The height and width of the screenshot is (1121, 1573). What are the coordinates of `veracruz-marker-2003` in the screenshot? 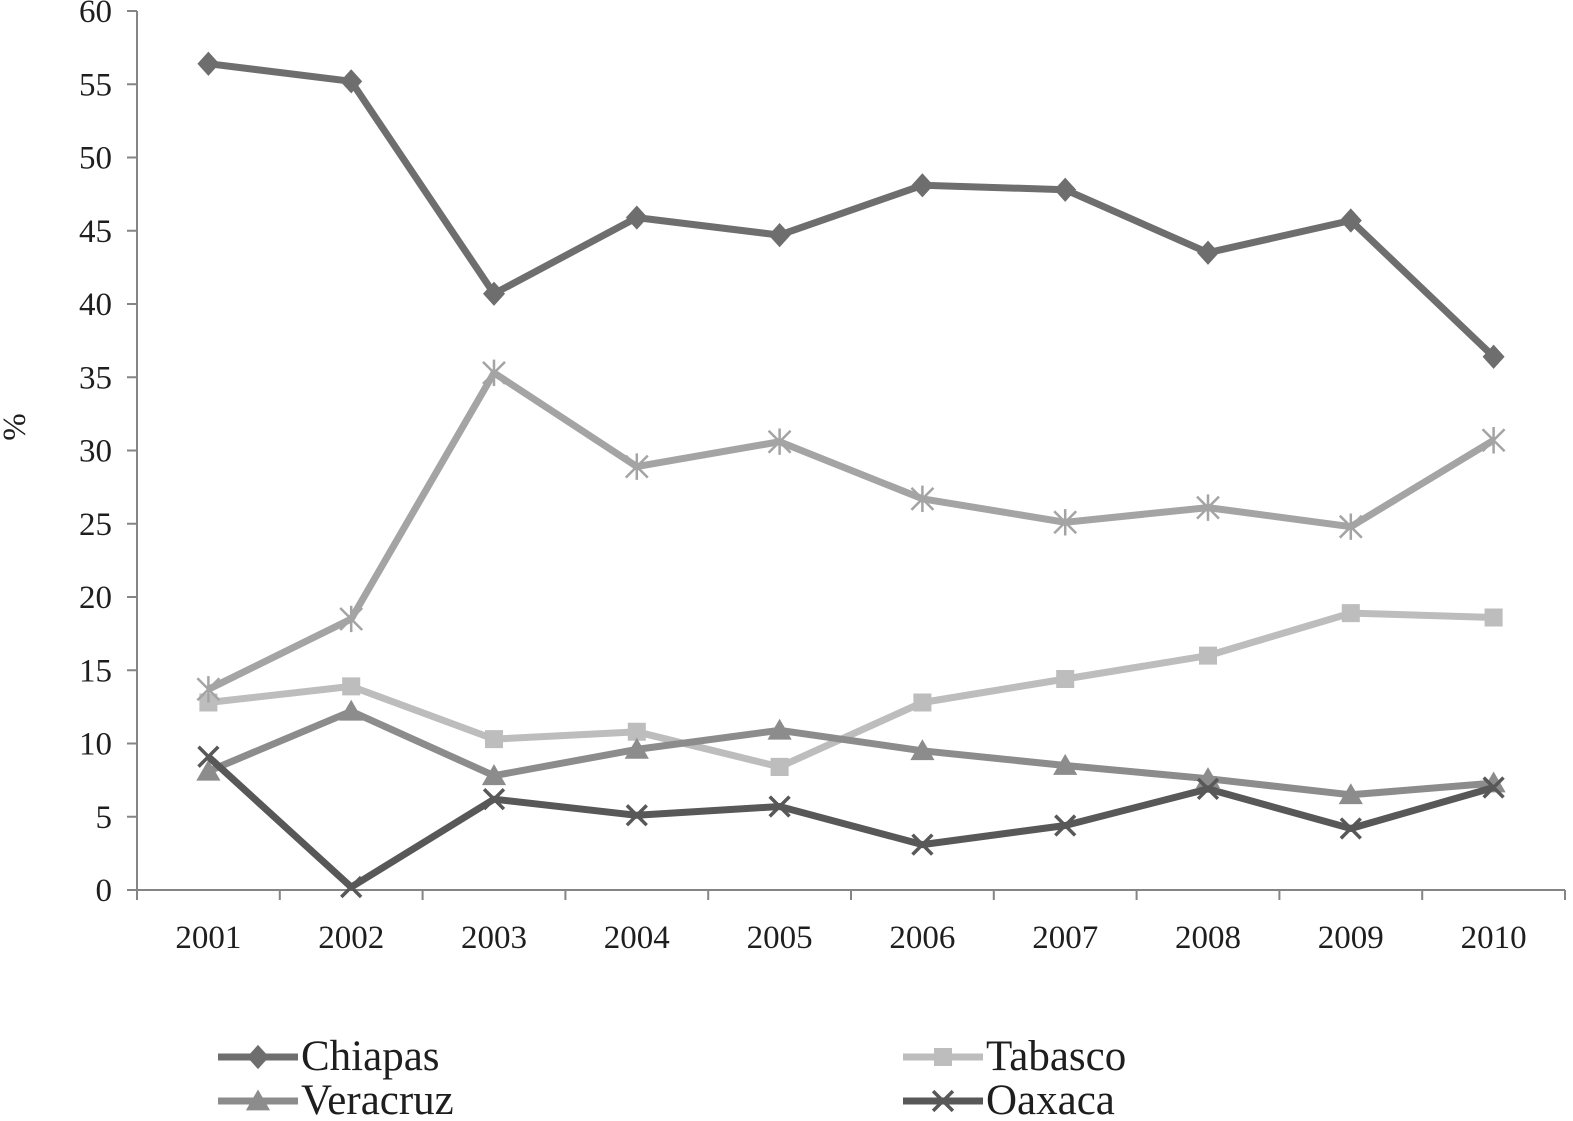 It's located at (494, 775).